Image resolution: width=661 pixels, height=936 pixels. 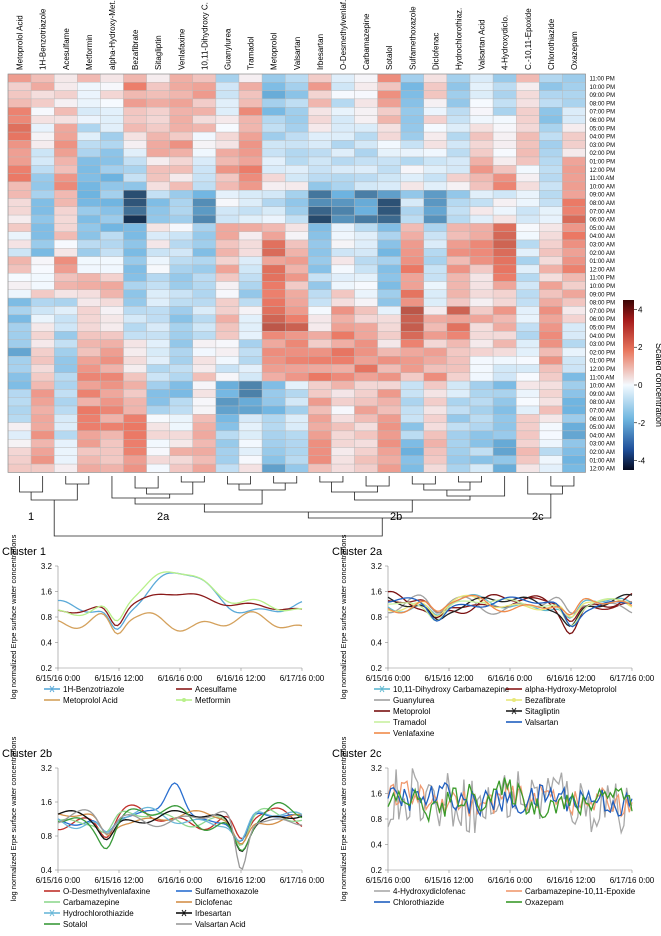 I want to click on heatmap-row-label: 12:00 AM, so click(x=602, y=470).